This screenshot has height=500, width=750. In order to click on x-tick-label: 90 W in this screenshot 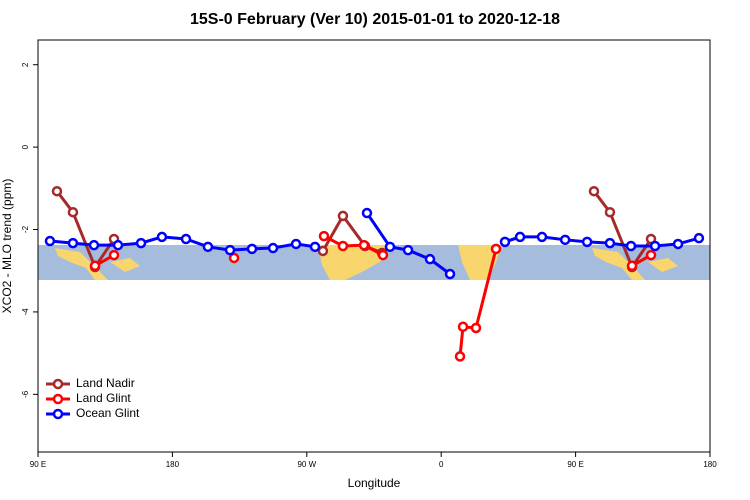, I will do `click(306, 464)`.